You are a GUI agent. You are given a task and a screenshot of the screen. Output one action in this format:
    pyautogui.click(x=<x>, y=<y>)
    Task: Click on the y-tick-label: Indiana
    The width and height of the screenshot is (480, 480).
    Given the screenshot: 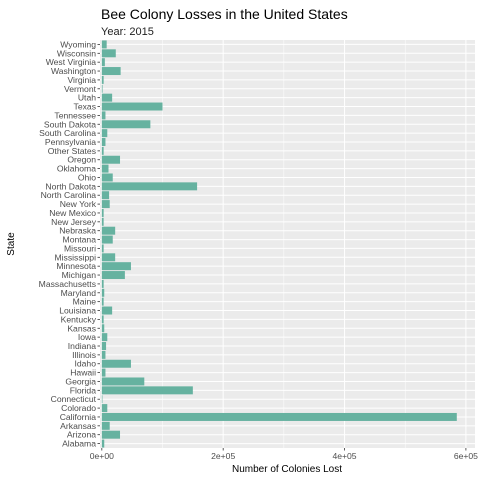 What is the action you would take?
    pyautogui.click(x=82, y=346)
    